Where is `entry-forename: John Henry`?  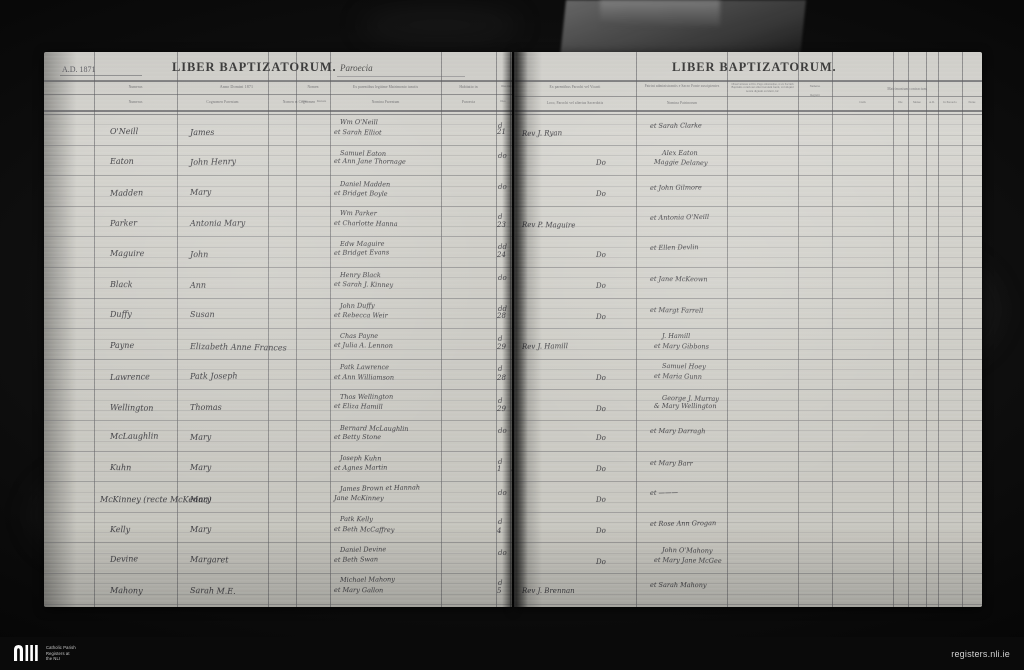
entry-forename: John Henry is located at coordinates (213, 162).